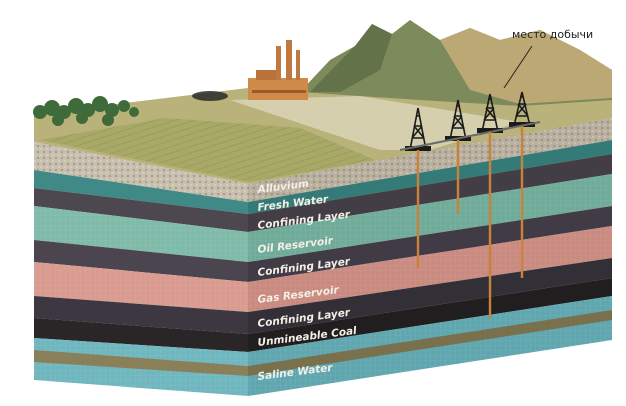  Describe the element at coordinates (470, 222) in the screenshot. I see `well-pipes` at that location.